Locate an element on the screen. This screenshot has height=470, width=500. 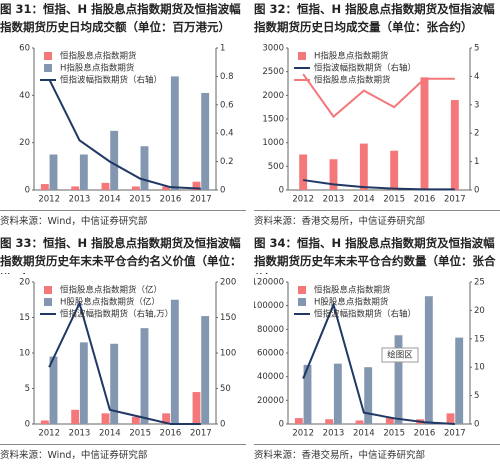
y-tick-label: 2000 is located at coordinates (273, 96).